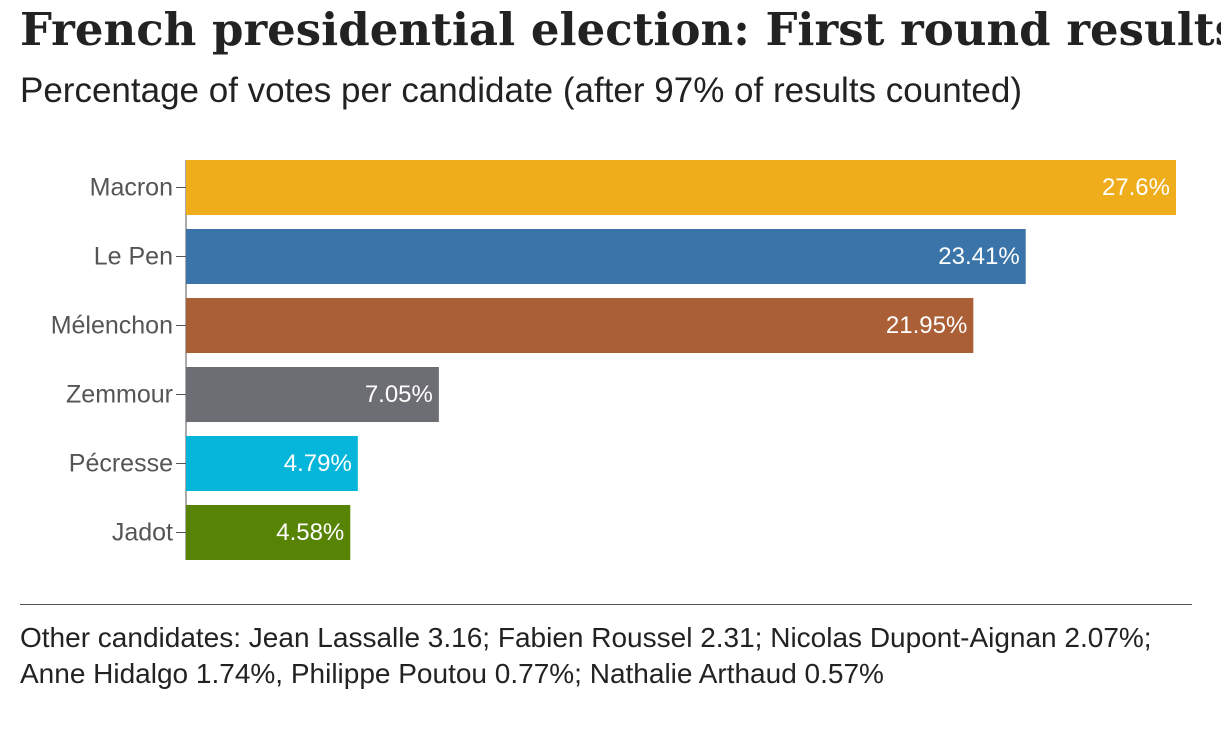 This screenshot has height=739, width=1221. Describe the element at coordinates (606, 256) in the screenshot. I see `bar-le-pen` at that location.